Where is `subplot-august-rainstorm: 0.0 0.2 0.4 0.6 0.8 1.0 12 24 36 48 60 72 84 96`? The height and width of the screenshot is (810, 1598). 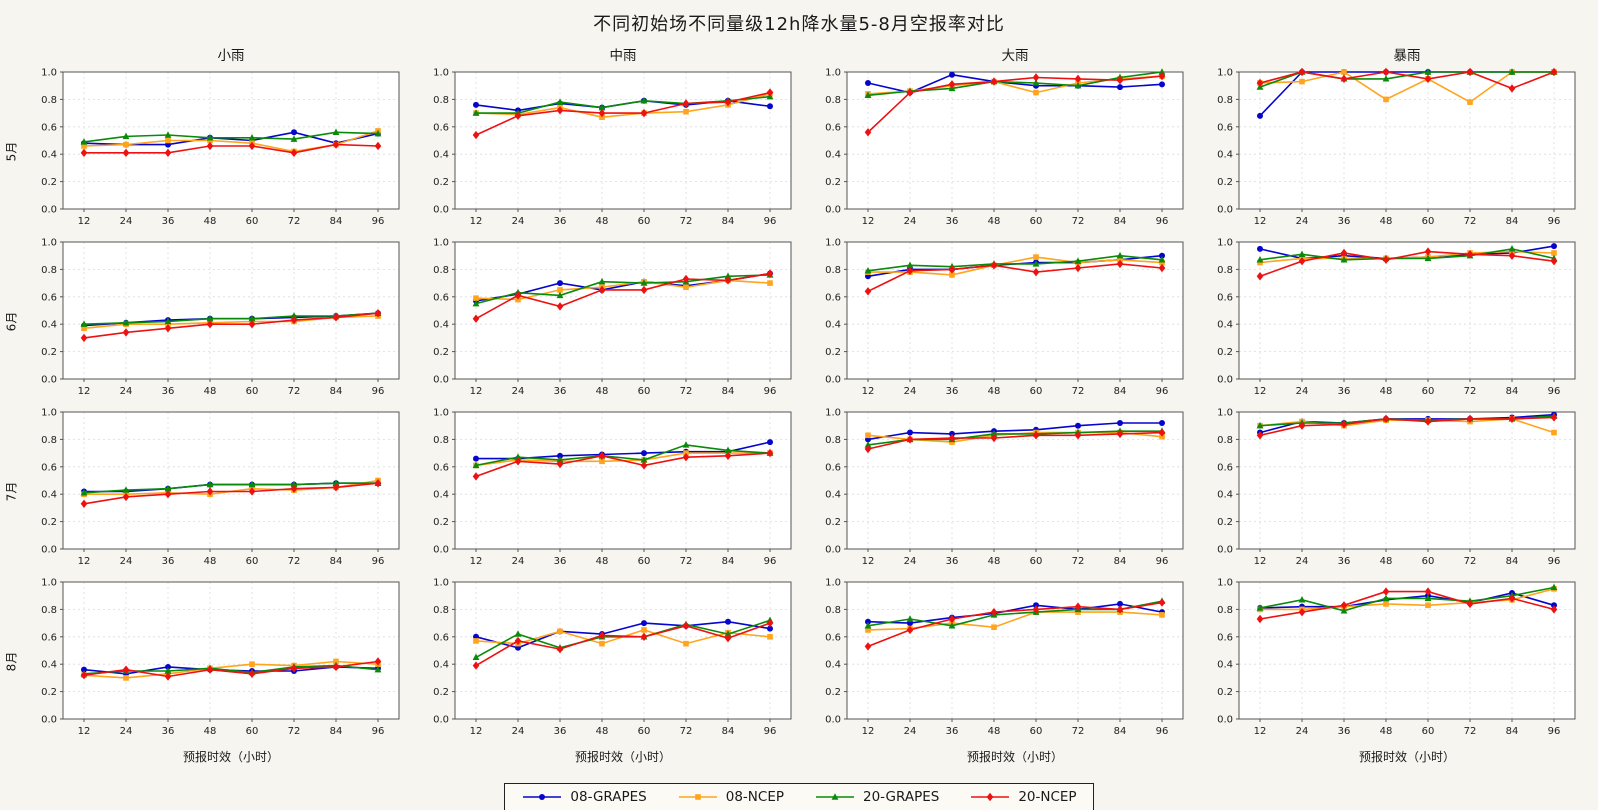 subplot-august-rainstorm: 0.0 0.2 0.4 0.6 0.8 1.0 12 24 36 48 60 72 84 96 is located at coordinates (1392, 661).